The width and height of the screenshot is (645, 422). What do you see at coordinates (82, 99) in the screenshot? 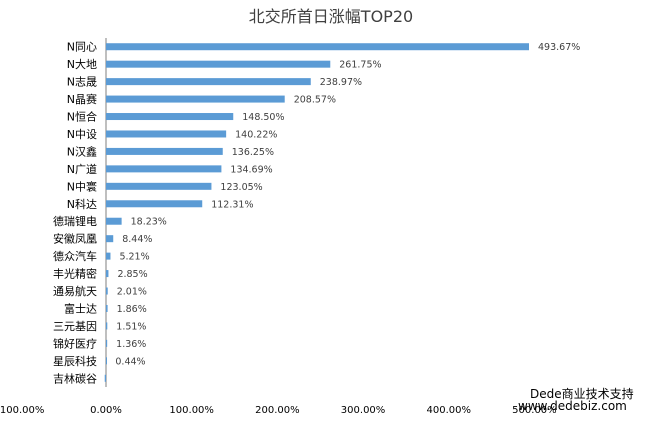
I see `category-label: N晶赛` at bounding box center [82, 99].